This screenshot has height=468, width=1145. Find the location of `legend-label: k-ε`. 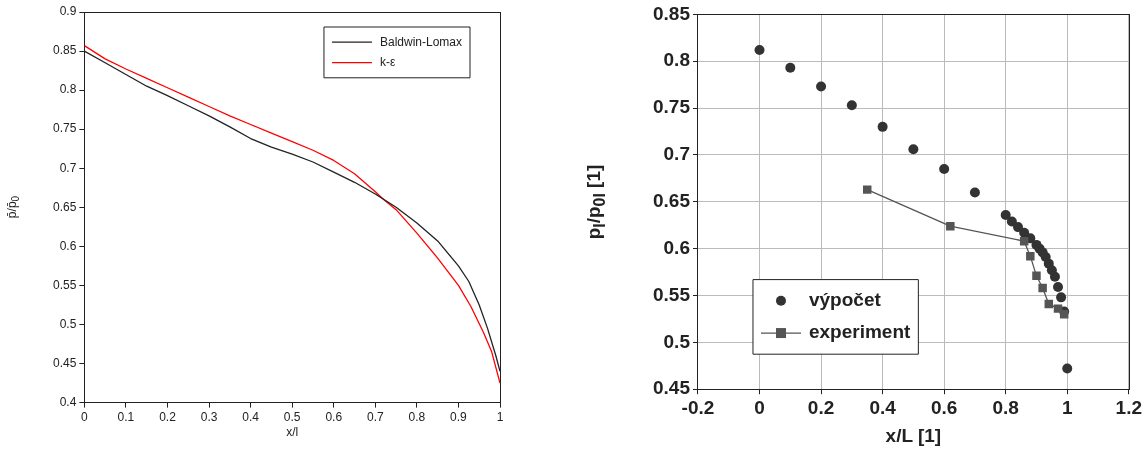

legend-label: k-ε is located at coordinates (387, 61).